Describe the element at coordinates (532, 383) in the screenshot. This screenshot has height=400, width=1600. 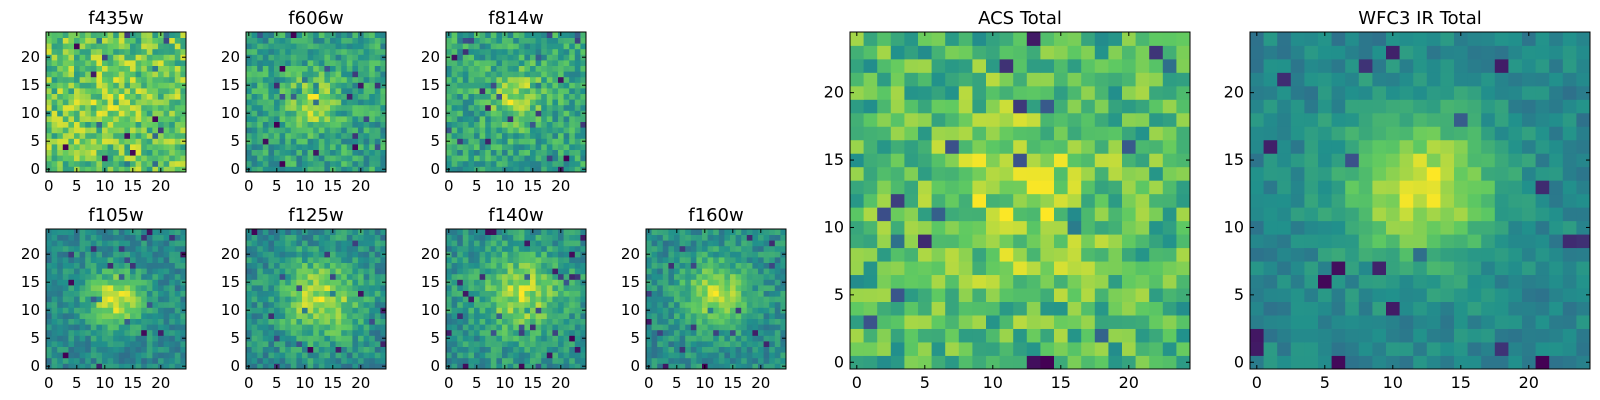
I see `x-tick-label: 15` at that location.